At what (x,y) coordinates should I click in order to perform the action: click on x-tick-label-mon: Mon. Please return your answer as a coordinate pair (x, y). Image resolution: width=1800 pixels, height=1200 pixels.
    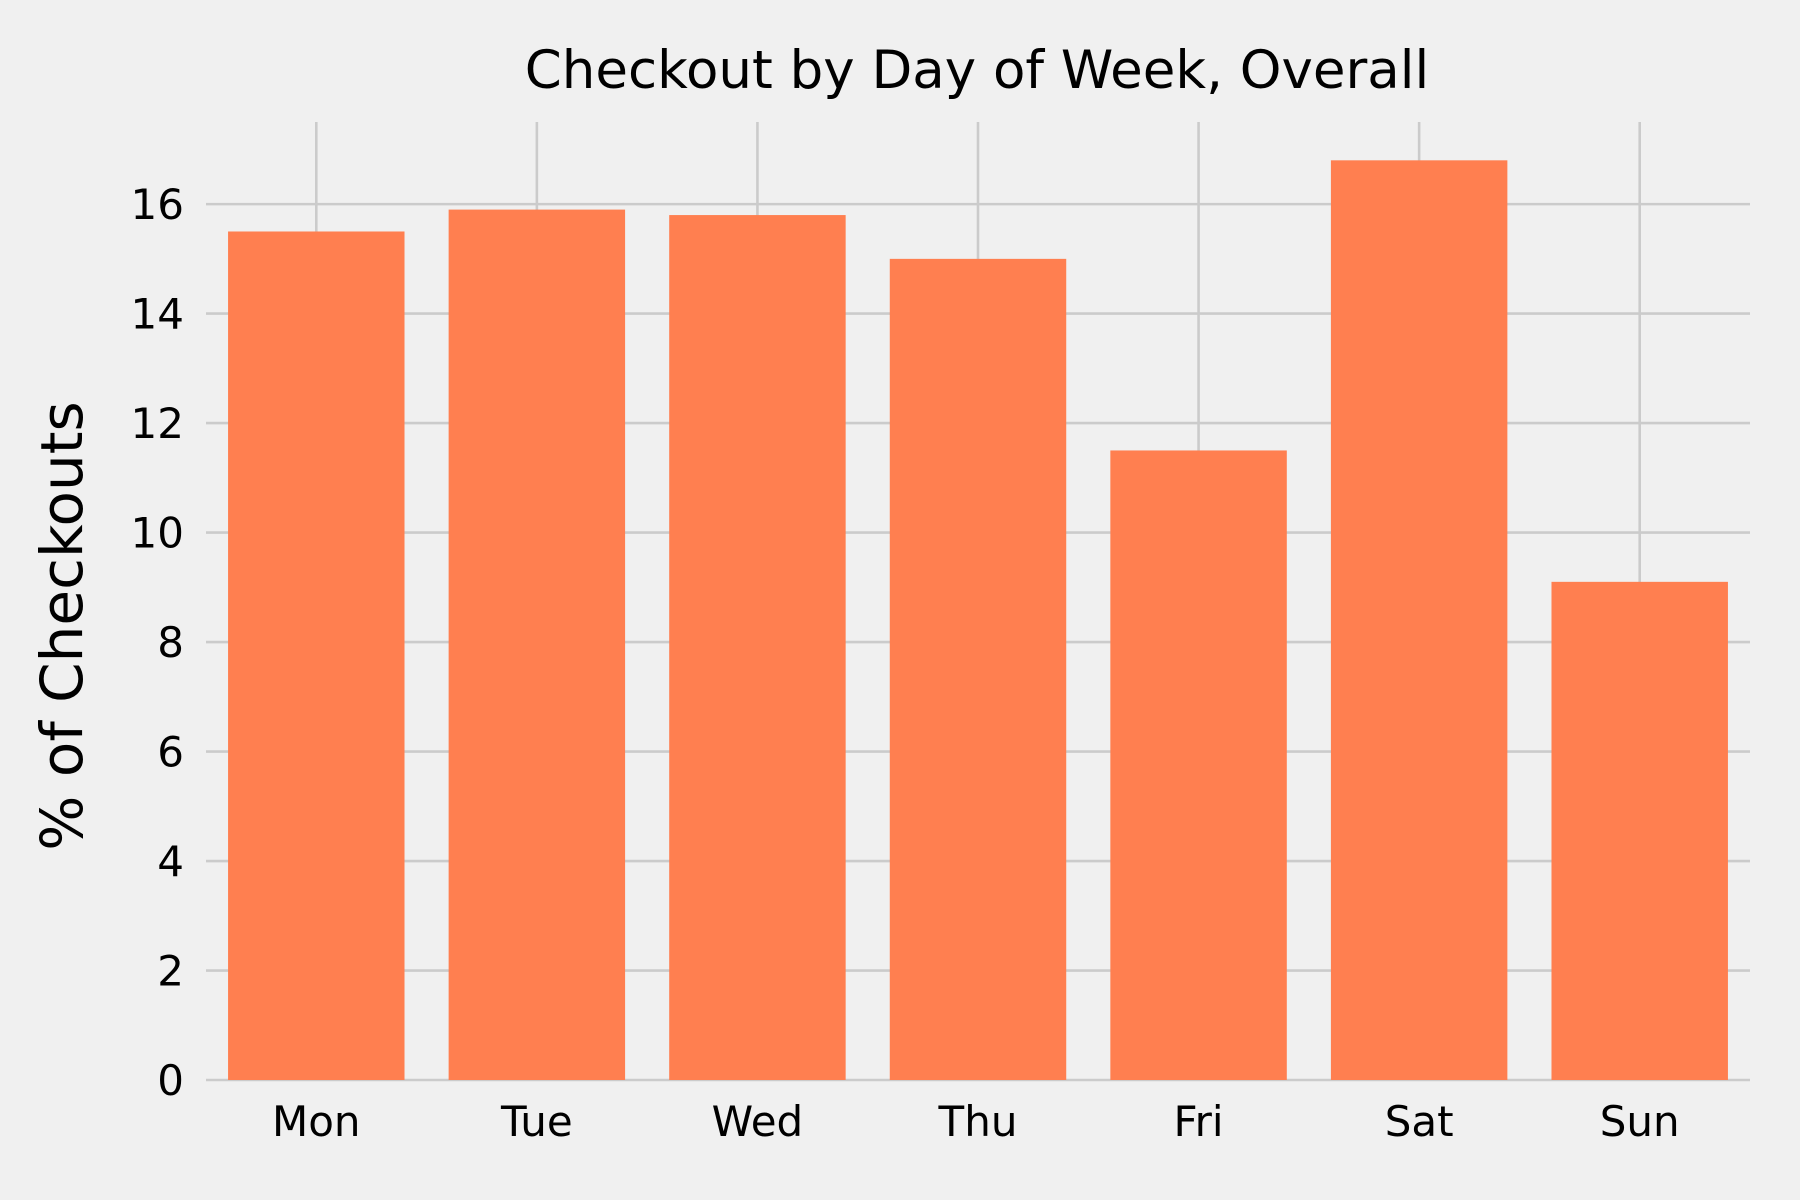
    Looking at the image, I should click on (316, 1121).